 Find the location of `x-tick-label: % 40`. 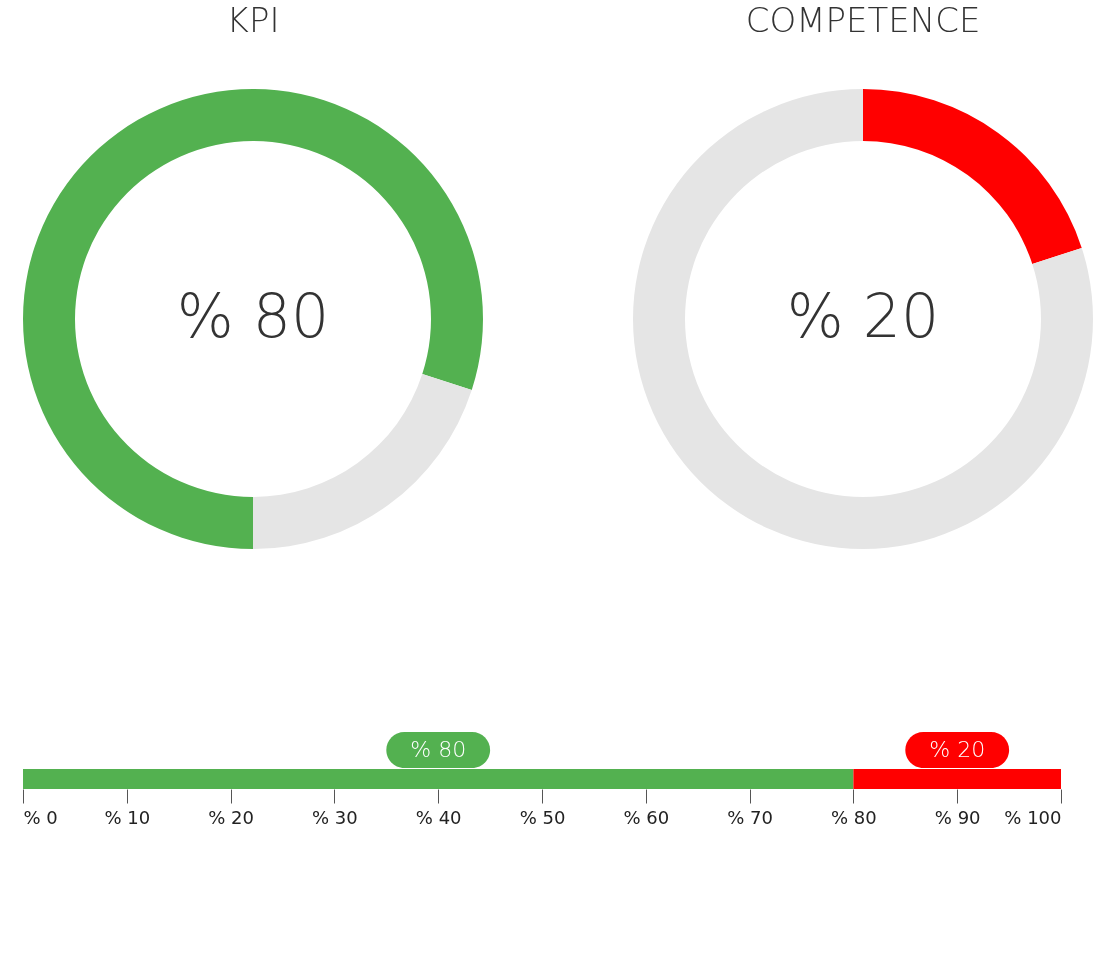

x-tick-label: % 40 is located at coordinates (438, 817).